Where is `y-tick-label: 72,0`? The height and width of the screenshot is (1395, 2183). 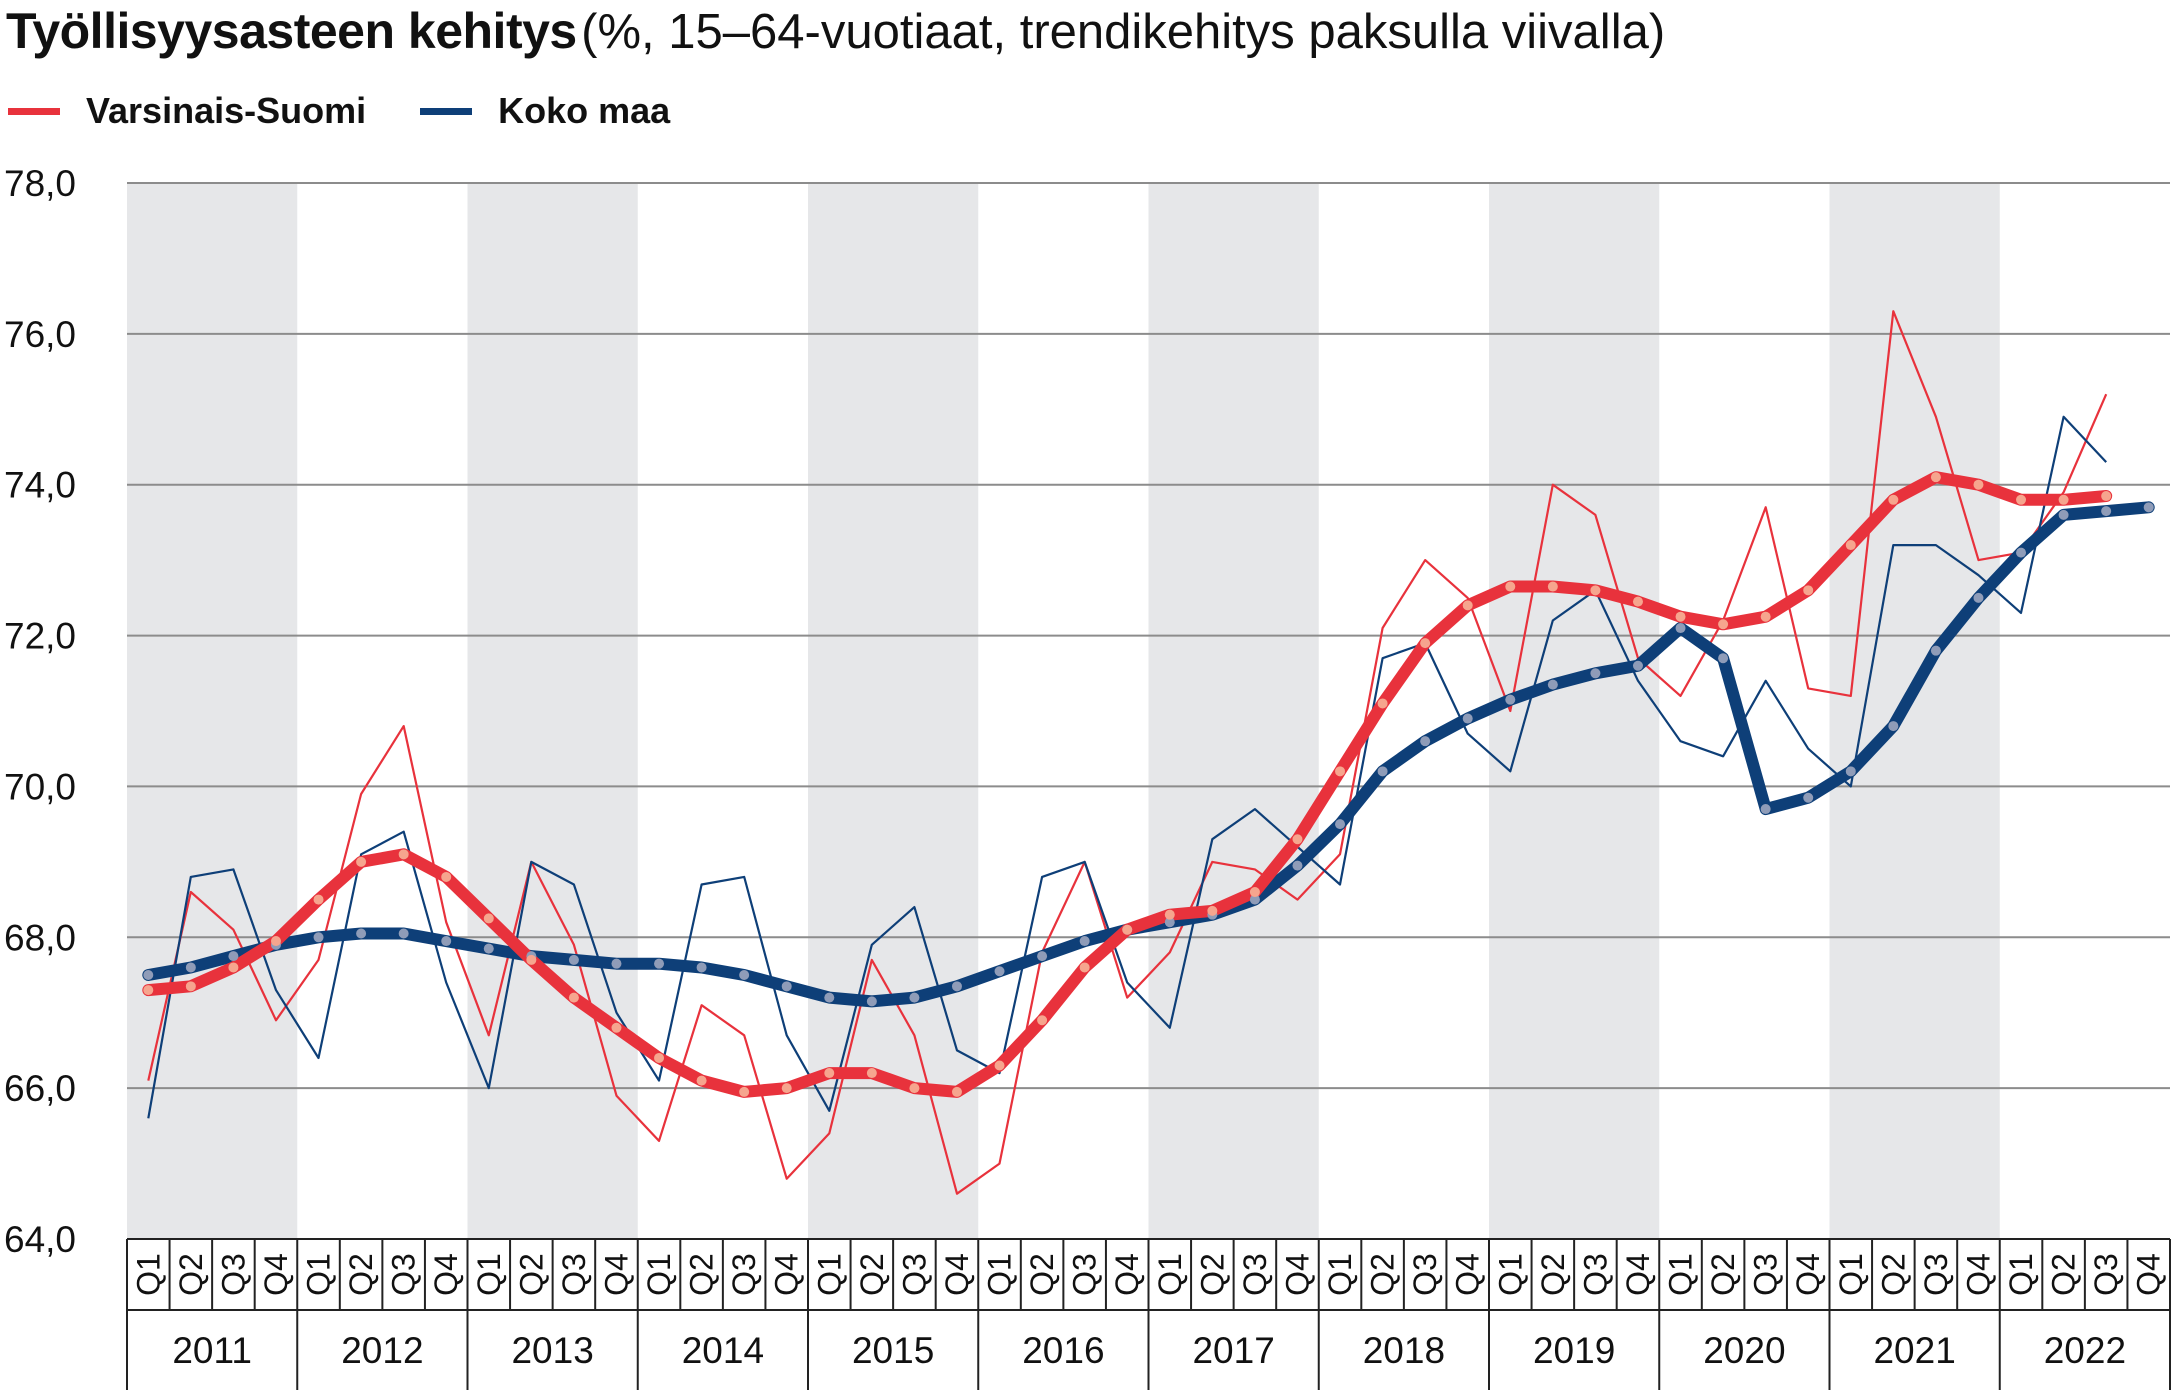
y-tick-label: 72,0 is located at coordinates (40, 636).